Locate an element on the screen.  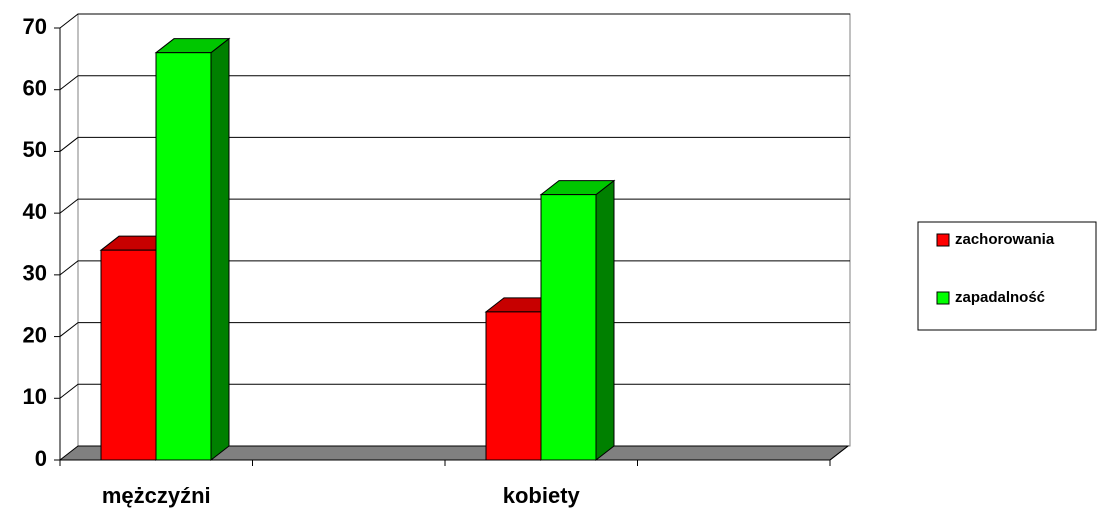
y-tick-label: 0 is located at coordinates (41, 458).